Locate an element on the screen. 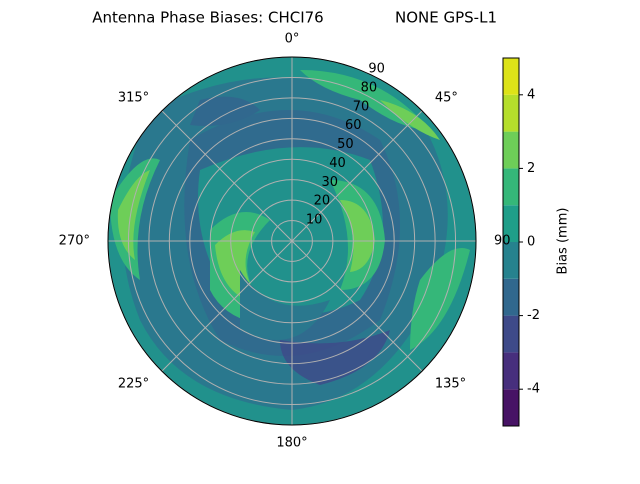  colorbar-tick-label: -4 is located at coordinates (533, 389).